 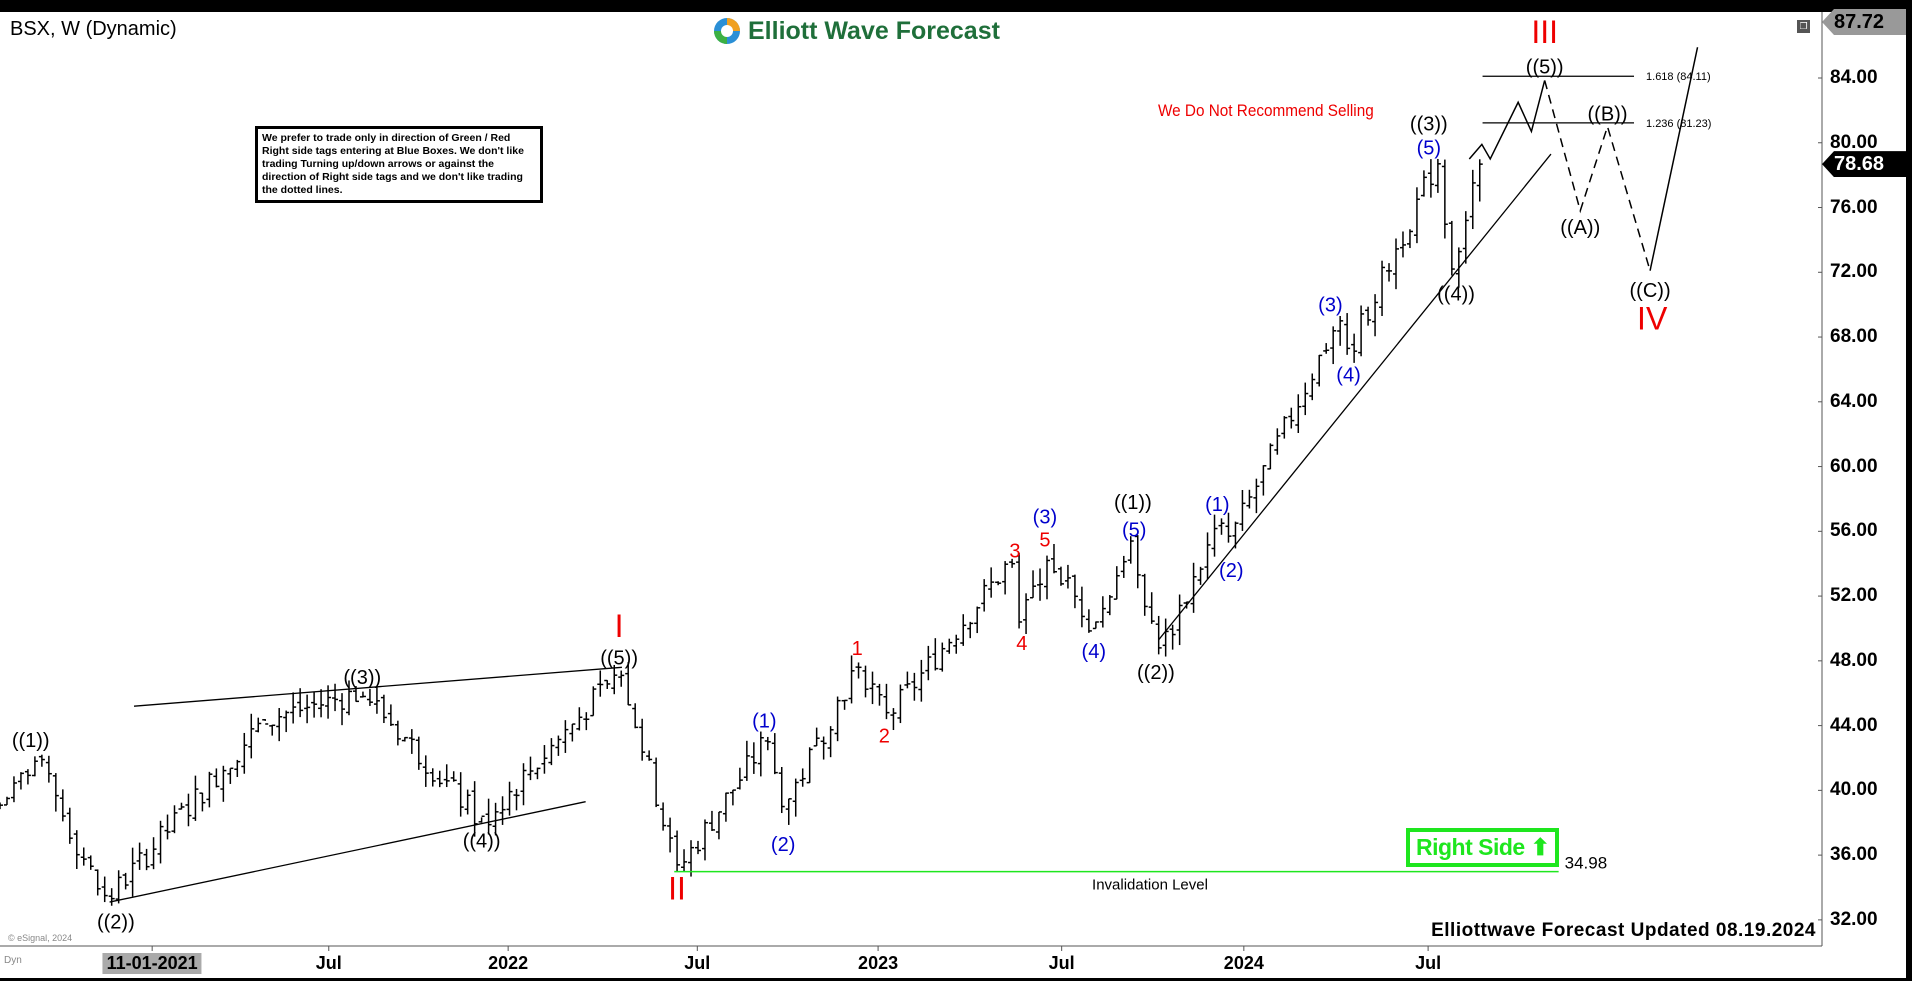 I want to click on y-tick-label: 68.00, so click(x=1854, y=337).